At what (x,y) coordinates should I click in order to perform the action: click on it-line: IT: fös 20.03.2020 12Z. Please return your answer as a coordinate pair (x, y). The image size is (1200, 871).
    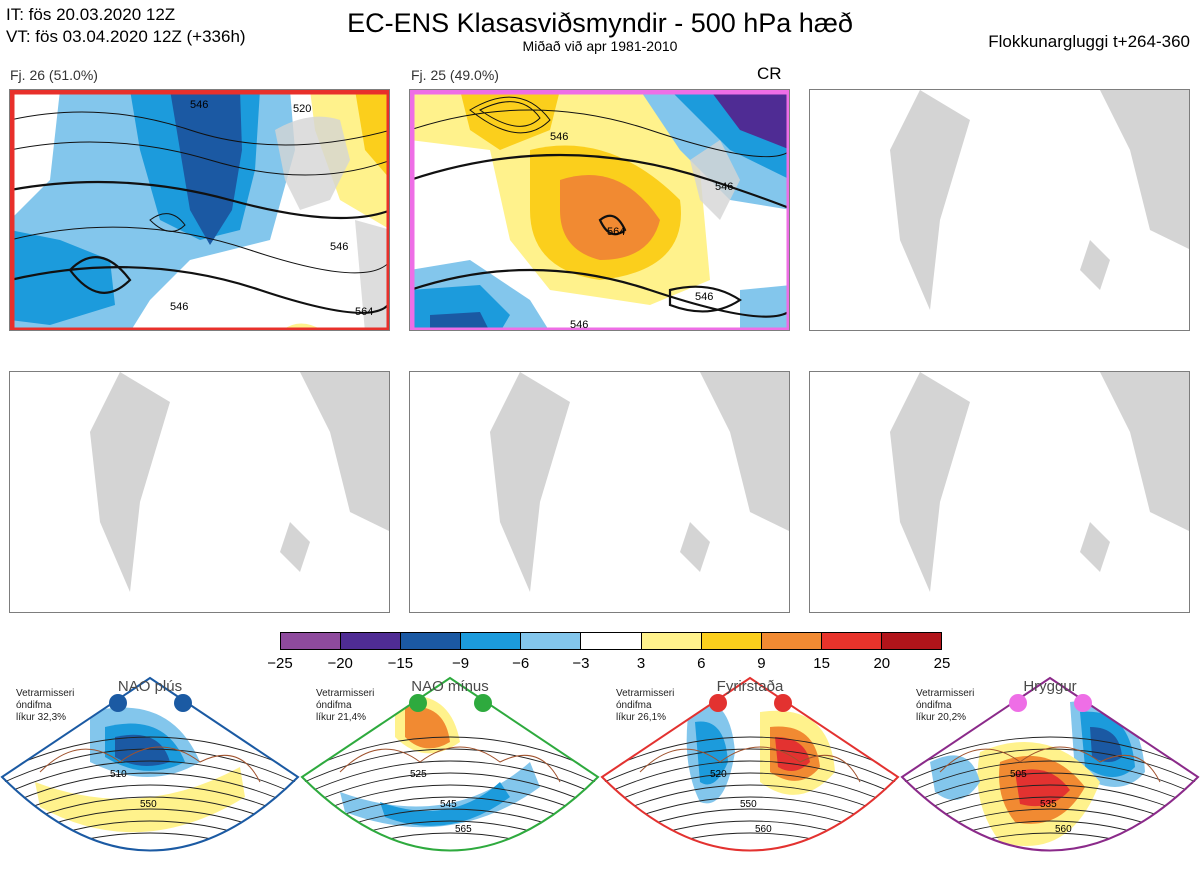
    Looking at the image, I should click on (91, 14).